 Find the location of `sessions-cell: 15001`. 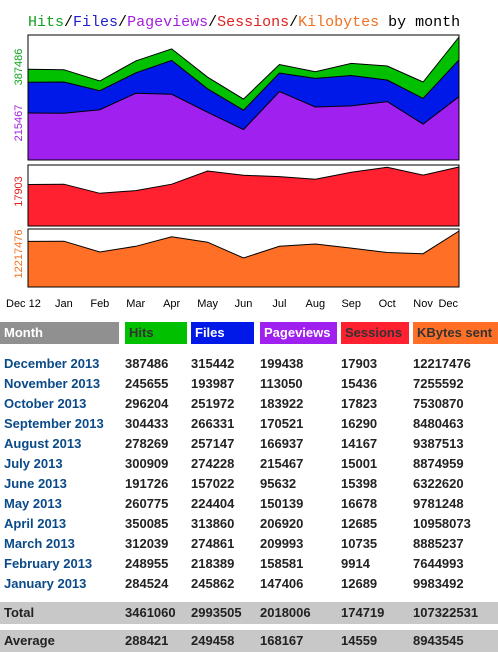

sessions-cell: 15001 is located at coordinates (359, 463).